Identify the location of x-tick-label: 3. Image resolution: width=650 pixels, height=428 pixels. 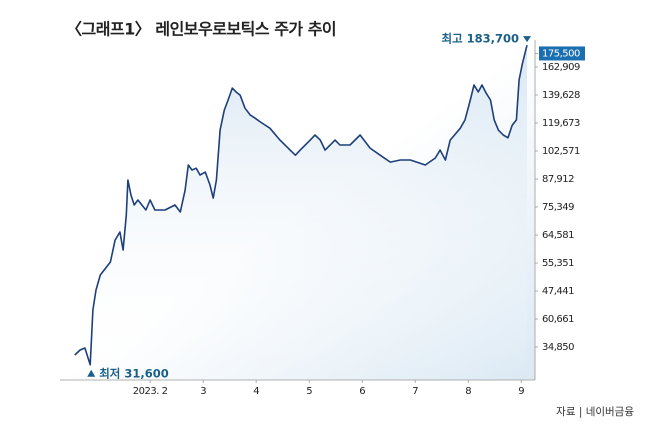
(203, 391).